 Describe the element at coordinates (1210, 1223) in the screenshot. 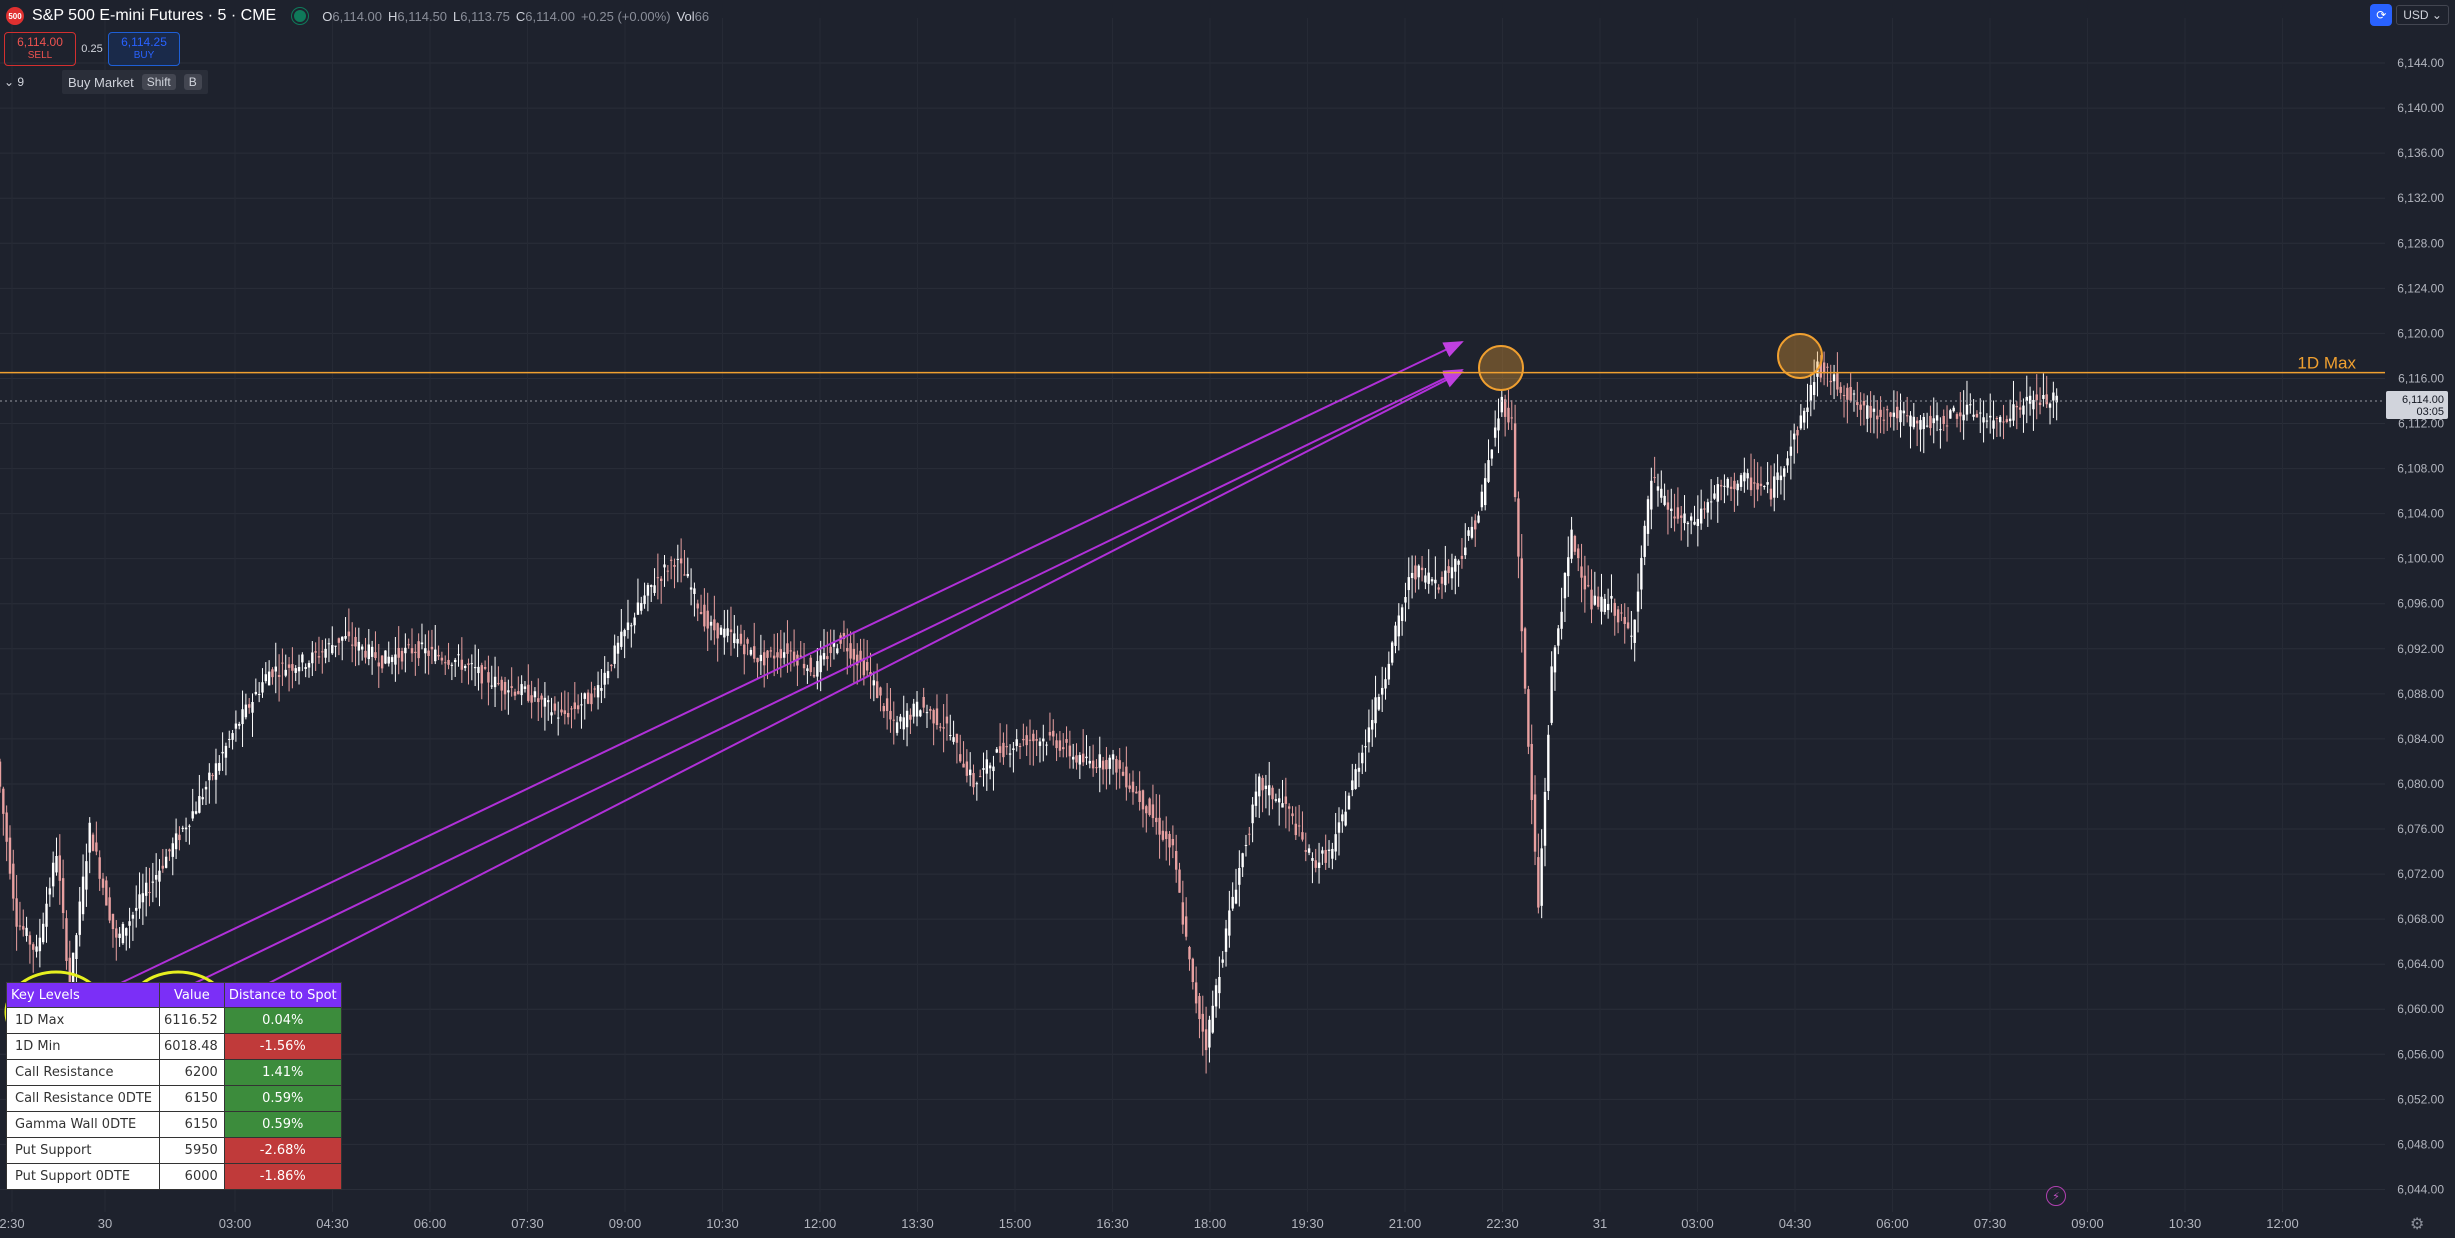

I see `x-tick-label: 18:00` at that location.